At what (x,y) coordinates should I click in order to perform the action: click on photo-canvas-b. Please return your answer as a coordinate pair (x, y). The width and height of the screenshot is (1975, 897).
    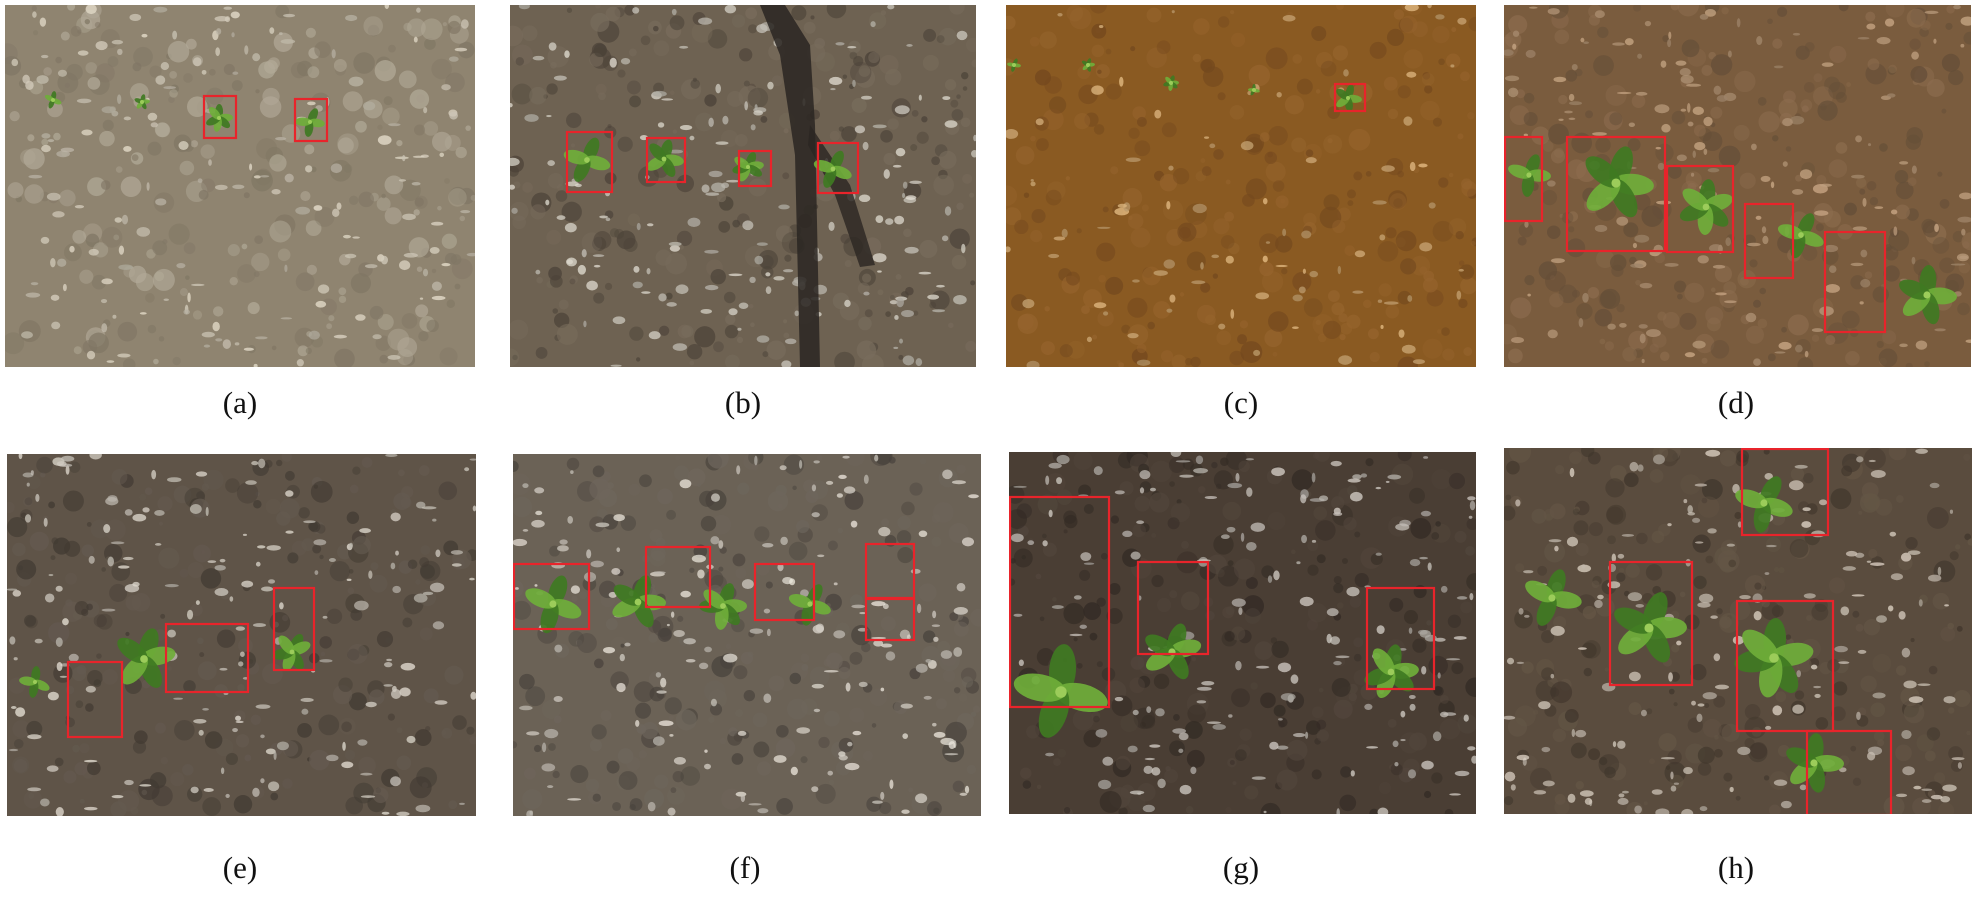
    Looking at the image, I should click on (743, 186).